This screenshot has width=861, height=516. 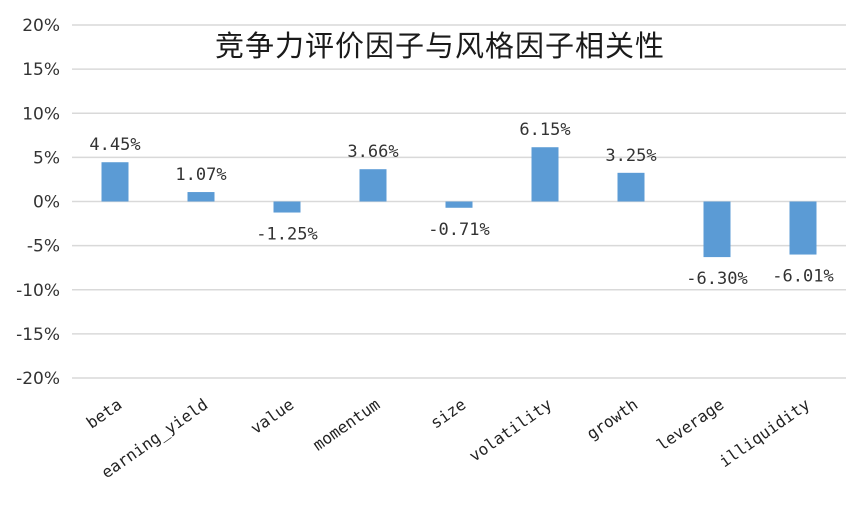 What do you see at coordinates (372, 152) in the screenshot?
I see `data-label-momentum: 3.66%` at bounding box center [372, 152].